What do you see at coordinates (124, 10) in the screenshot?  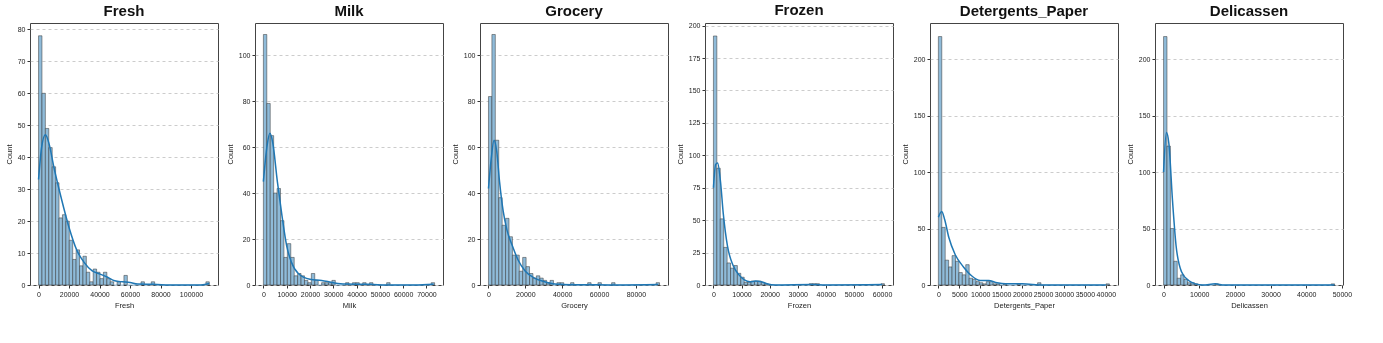 I see `chart-title: Fresh` at bounding box center [124, 10].